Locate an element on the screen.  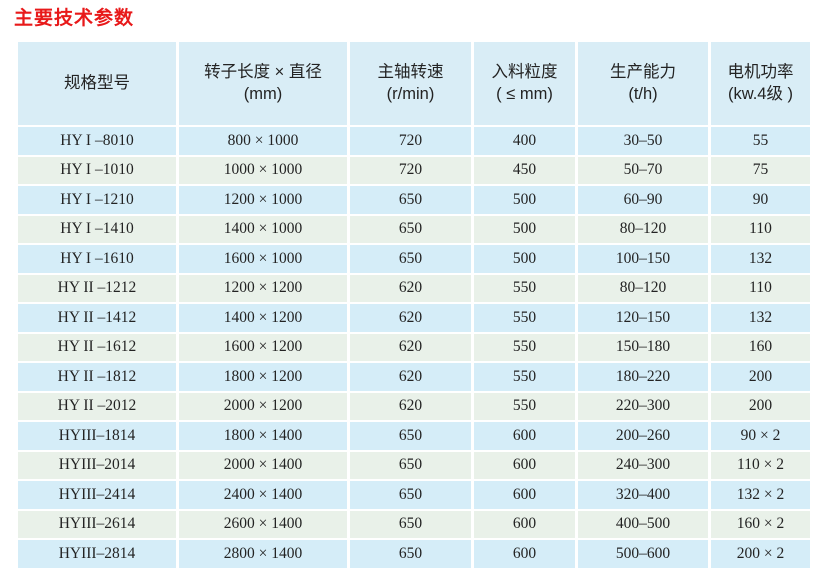
cell-model: HY I –8010 is located at coordinates (97, 141).